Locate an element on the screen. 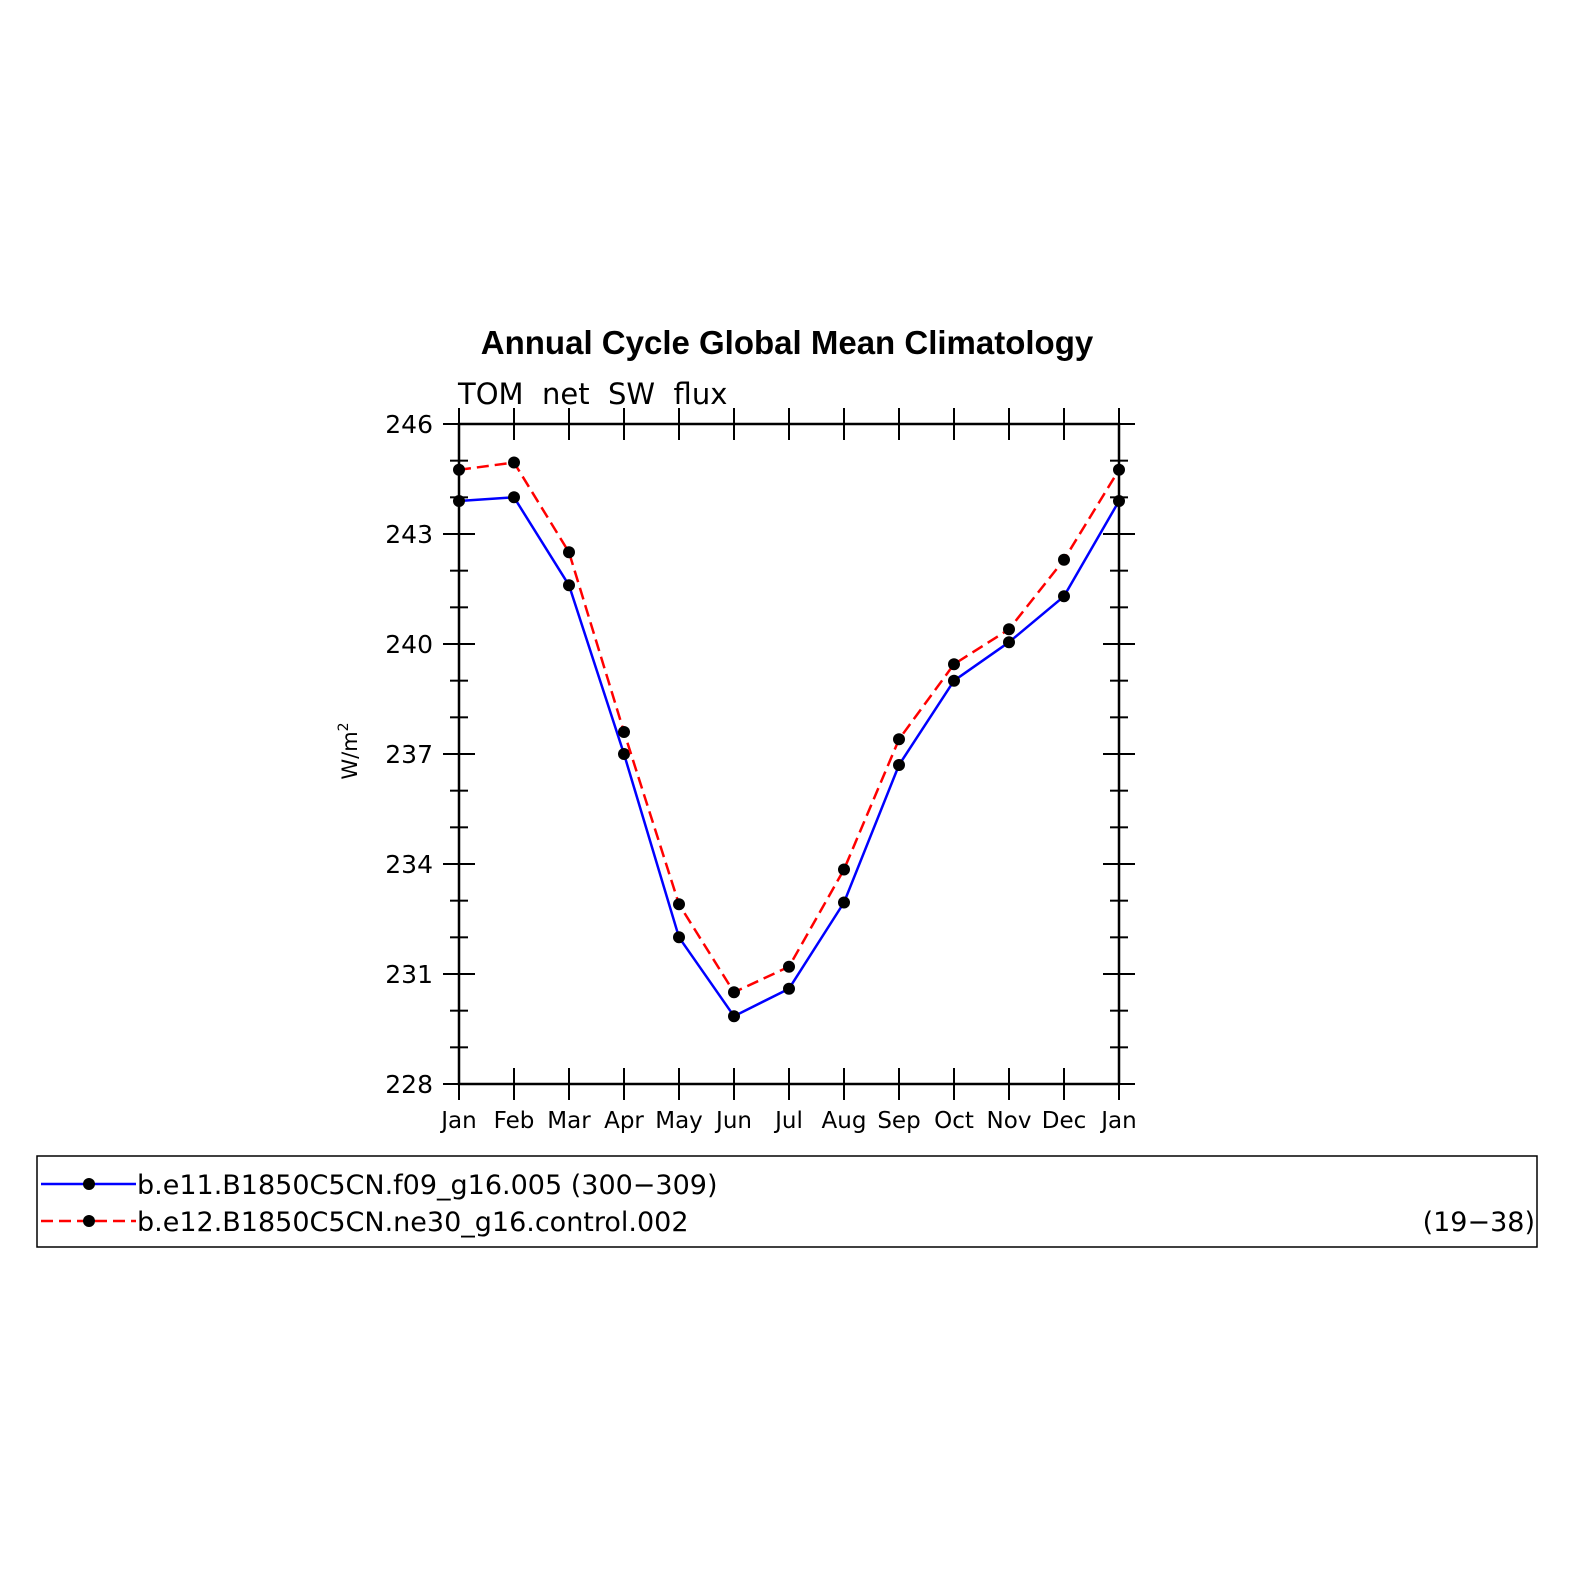  y-axis-label: W/m2 is located at coordinates (349, 750).